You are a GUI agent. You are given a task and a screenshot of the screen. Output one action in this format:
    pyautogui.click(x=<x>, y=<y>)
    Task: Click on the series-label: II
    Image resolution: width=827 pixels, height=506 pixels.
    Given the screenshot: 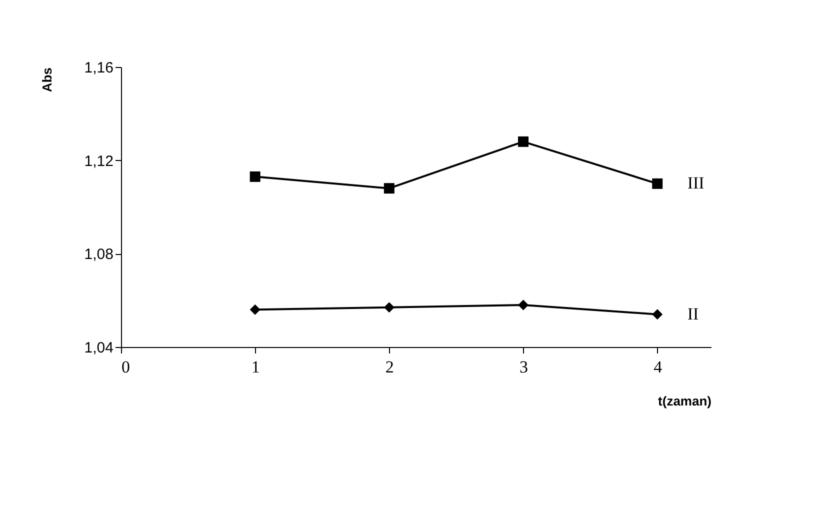 What is the action you would take?
    pyautogui.click(x=693, y=314)
    